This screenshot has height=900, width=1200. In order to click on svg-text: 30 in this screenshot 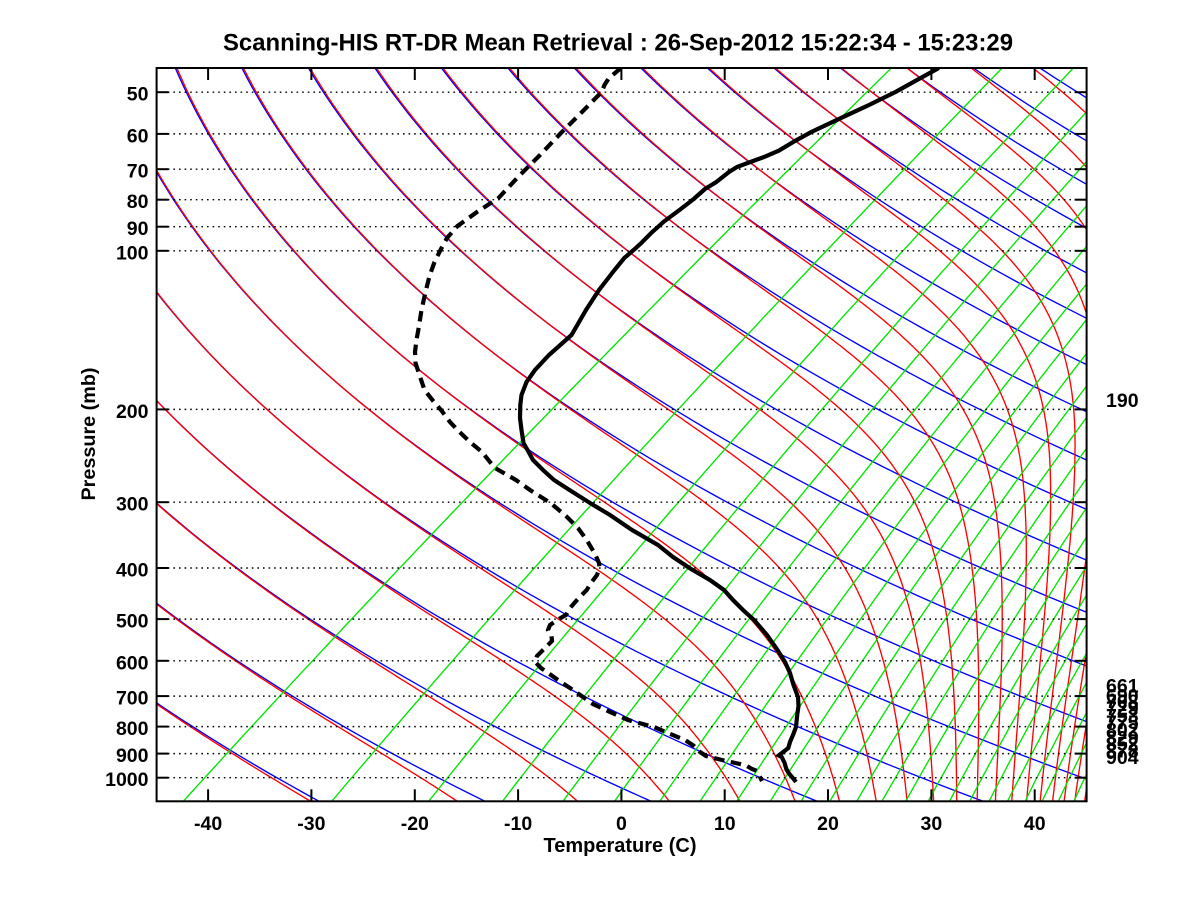, I will do `click(932, 824)`.